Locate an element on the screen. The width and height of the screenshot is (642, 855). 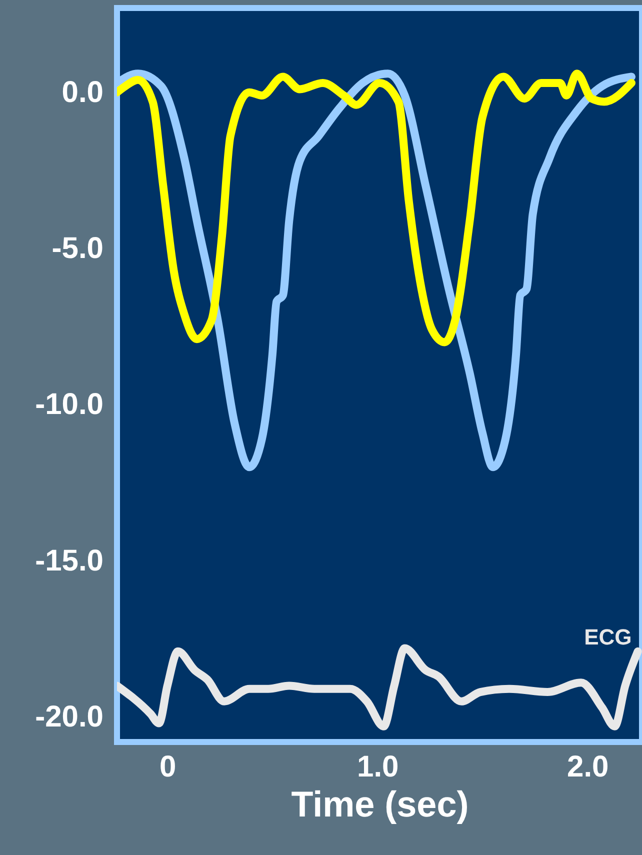
x-axis-title: Time (sec) is located at coordinates (380, 804).